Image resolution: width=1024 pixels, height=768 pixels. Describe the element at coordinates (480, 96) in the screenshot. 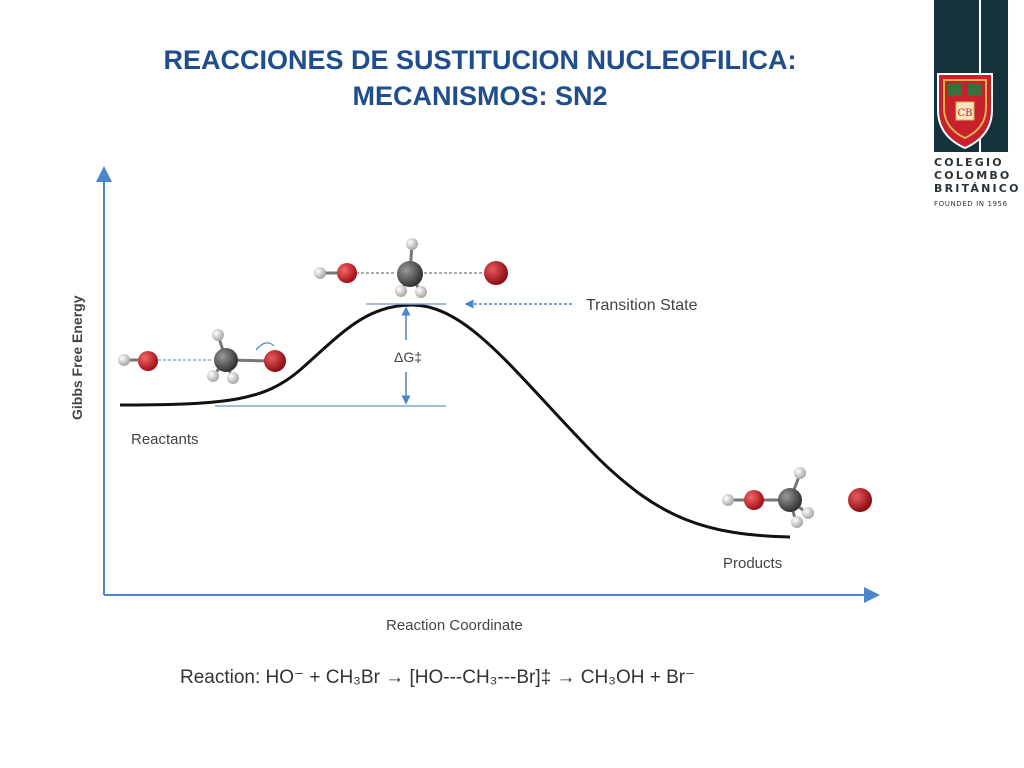

I see `title-line-2: MECANISMOS: SN2` at that location.